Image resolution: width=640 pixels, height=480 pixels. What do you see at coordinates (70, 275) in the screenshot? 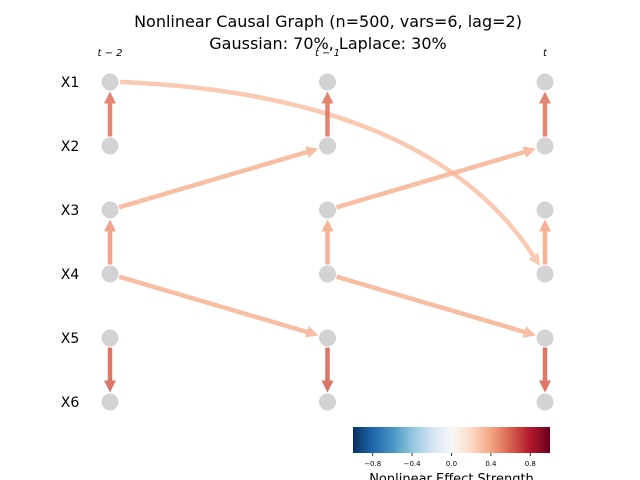
I see `variable-label: X4` at bounding box center [70, 275].